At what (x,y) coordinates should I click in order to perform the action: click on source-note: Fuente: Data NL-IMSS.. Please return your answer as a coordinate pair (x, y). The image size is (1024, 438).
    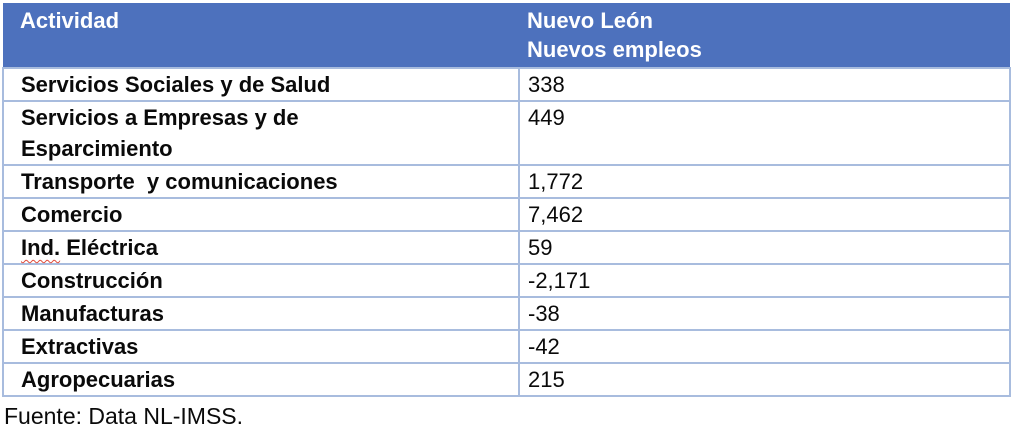
    Looking at the image, I should click on (124, 416).